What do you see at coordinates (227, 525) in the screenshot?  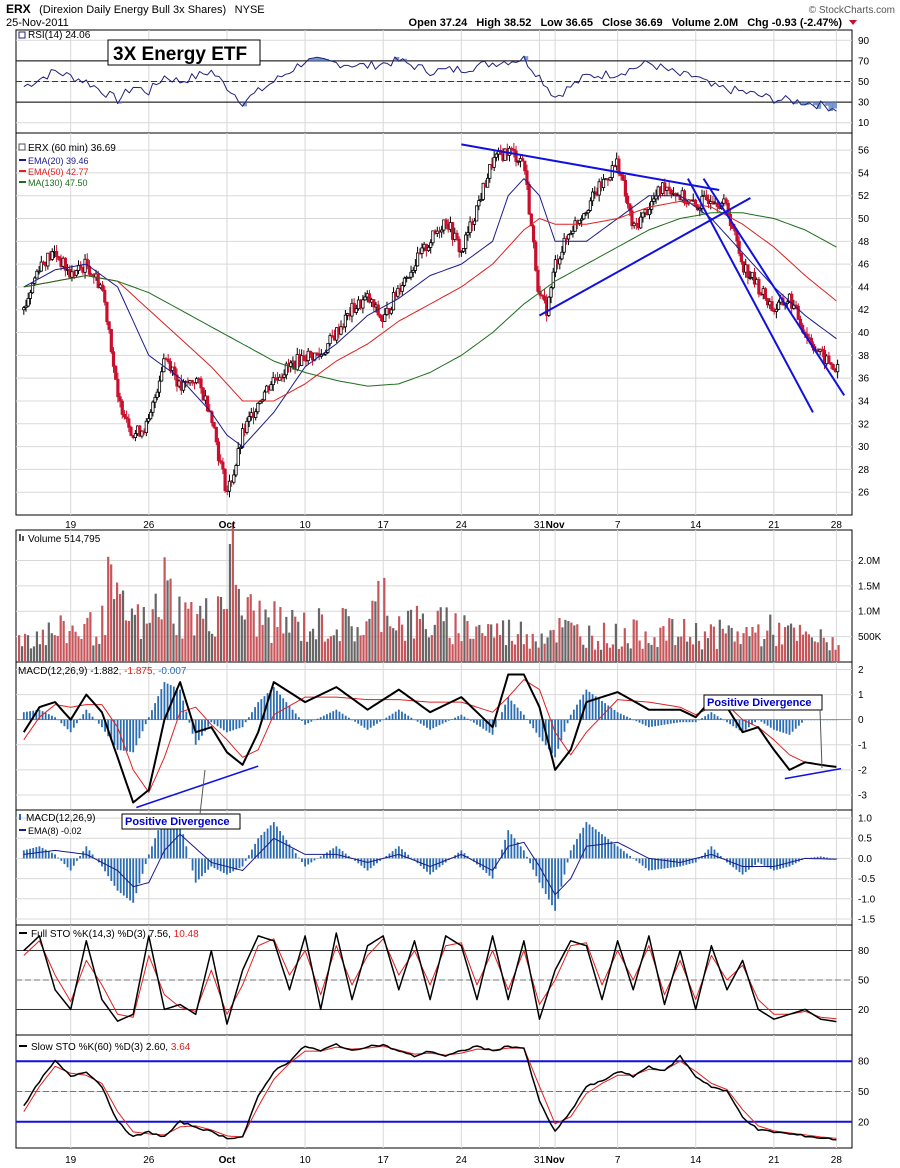 I see `x-tick-label-mid: Oct` at bounding box center [227, 525].